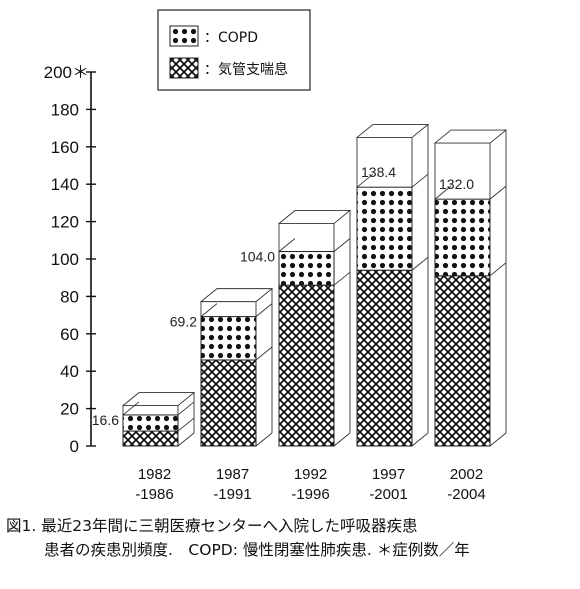 The width and height of the screenshot is (580, 589). What do you see at coordinates (466, 494) in the screenshot?
I see `x-tick-label: -2004` at bounding box center [466, 494].